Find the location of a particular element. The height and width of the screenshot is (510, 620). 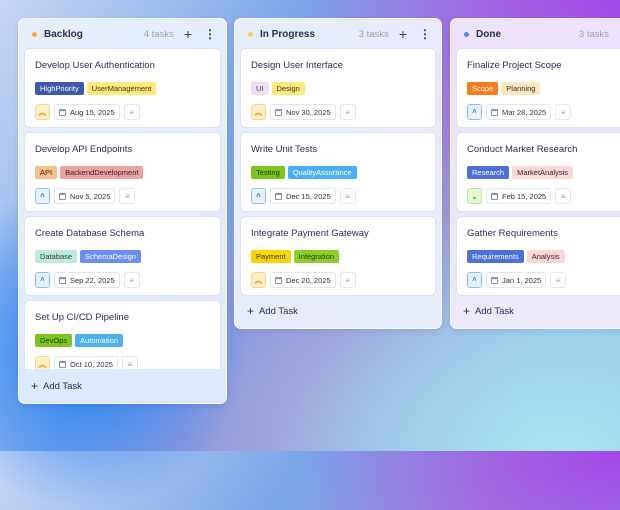

tag-list: Testing QualityAssurance is located at coordinates (338, 172).